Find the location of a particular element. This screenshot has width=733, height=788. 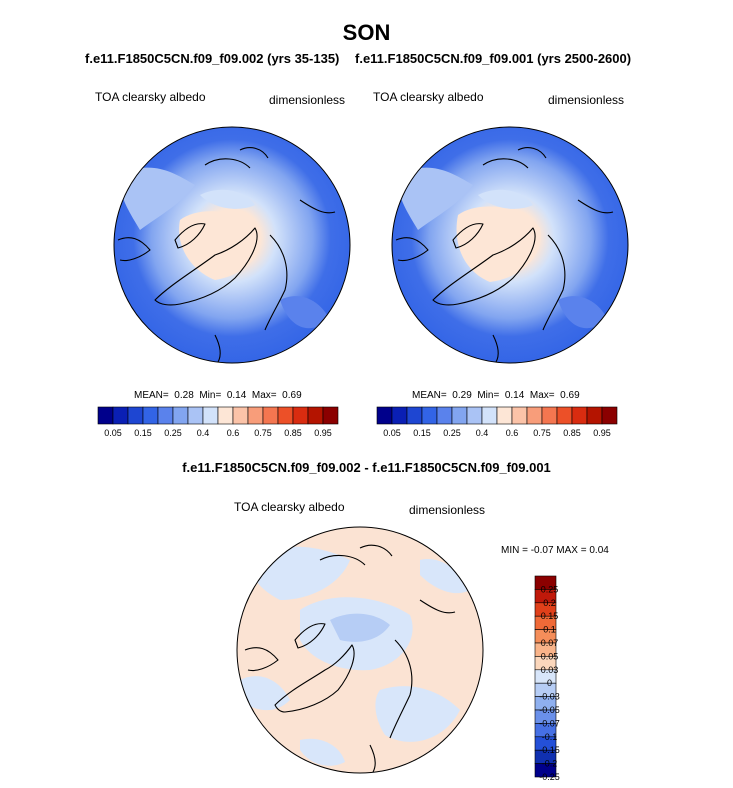

right-polar-map is located at coordinates (510, 245).